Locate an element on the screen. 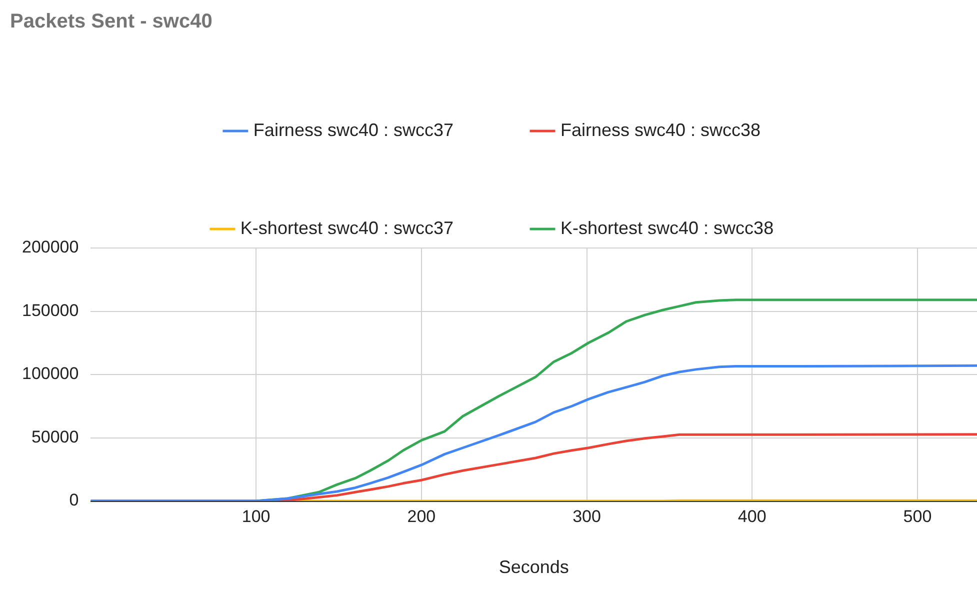 This screenshot has height=589, width=977. x-tick-label: 200 is located at coordinates (421, 516).